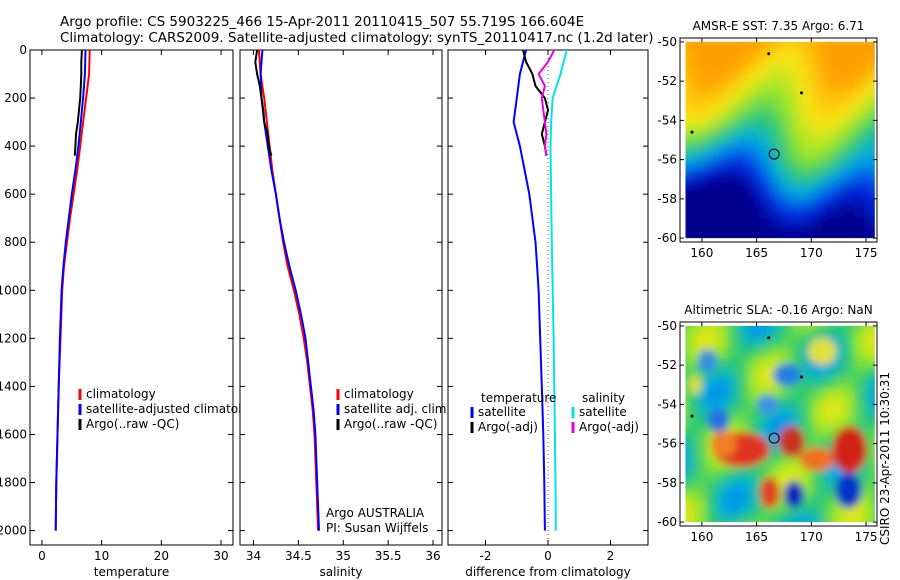 This screenshot has width=900, height=580. Describe the element at coordinates (15, 242) in the screenshot. I see `y-tick-label: 800` at that location.